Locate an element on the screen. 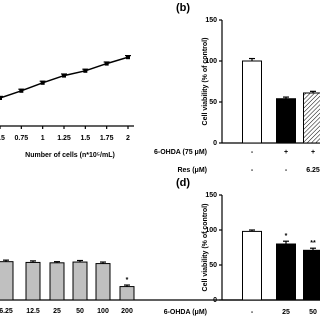  x-tick-label: 0.5 is located at coordinates (2, 138).